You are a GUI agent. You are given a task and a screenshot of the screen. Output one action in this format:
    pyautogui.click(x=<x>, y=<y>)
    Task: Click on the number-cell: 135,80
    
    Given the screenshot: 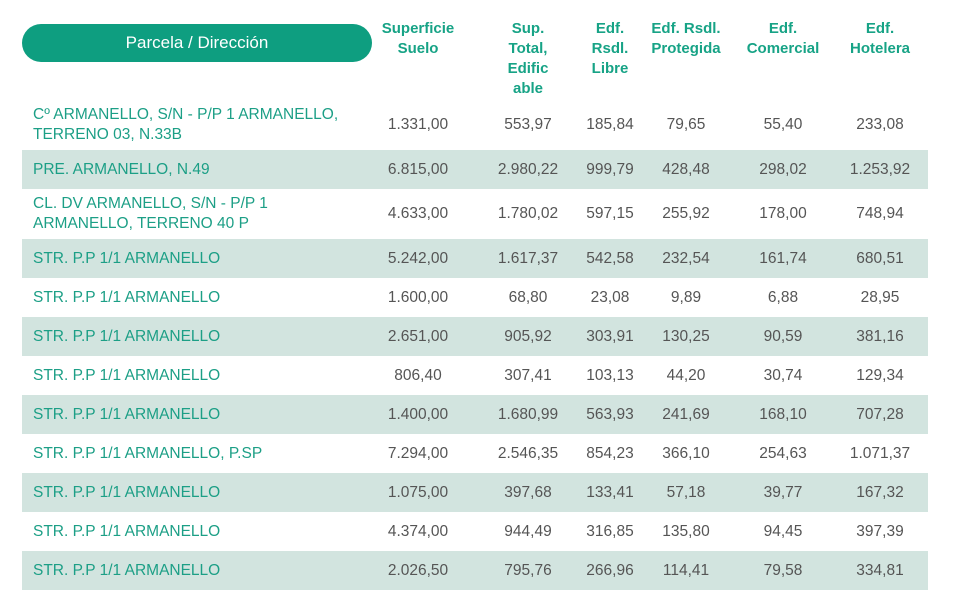 What is the action you would take?
    pyautogui.click(x=686, y=531)
    